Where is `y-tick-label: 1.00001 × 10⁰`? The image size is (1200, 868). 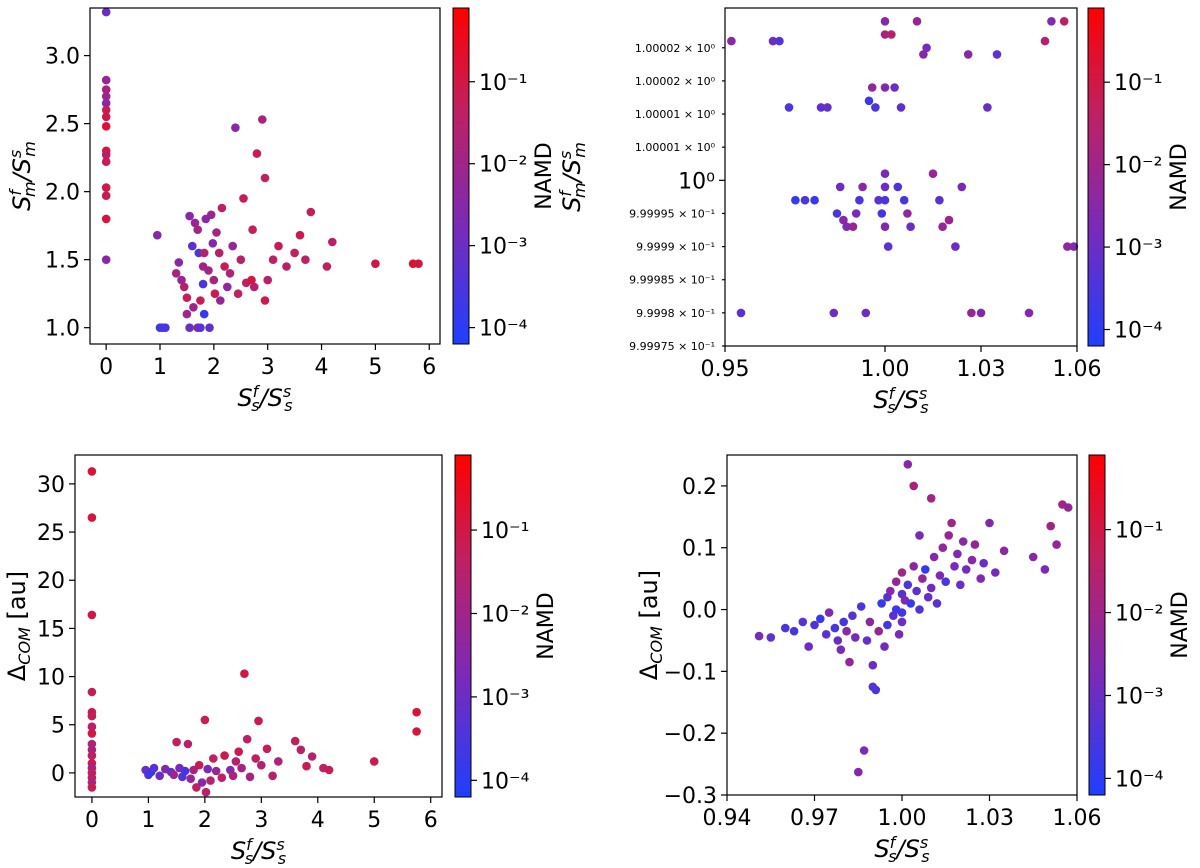 y-tick-label: 1.00001 × 10⁰ is located at coordinates (675, 147).